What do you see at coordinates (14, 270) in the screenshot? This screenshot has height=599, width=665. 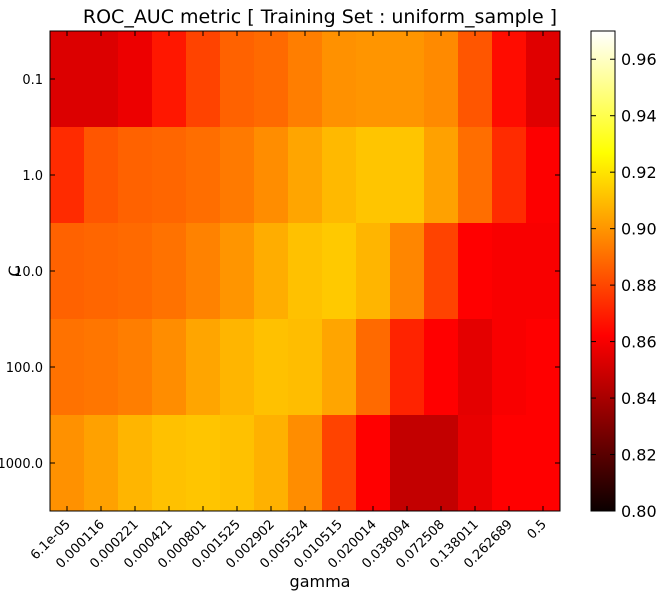 I see `y-axis-label: C` at bounding box center [14, 270].